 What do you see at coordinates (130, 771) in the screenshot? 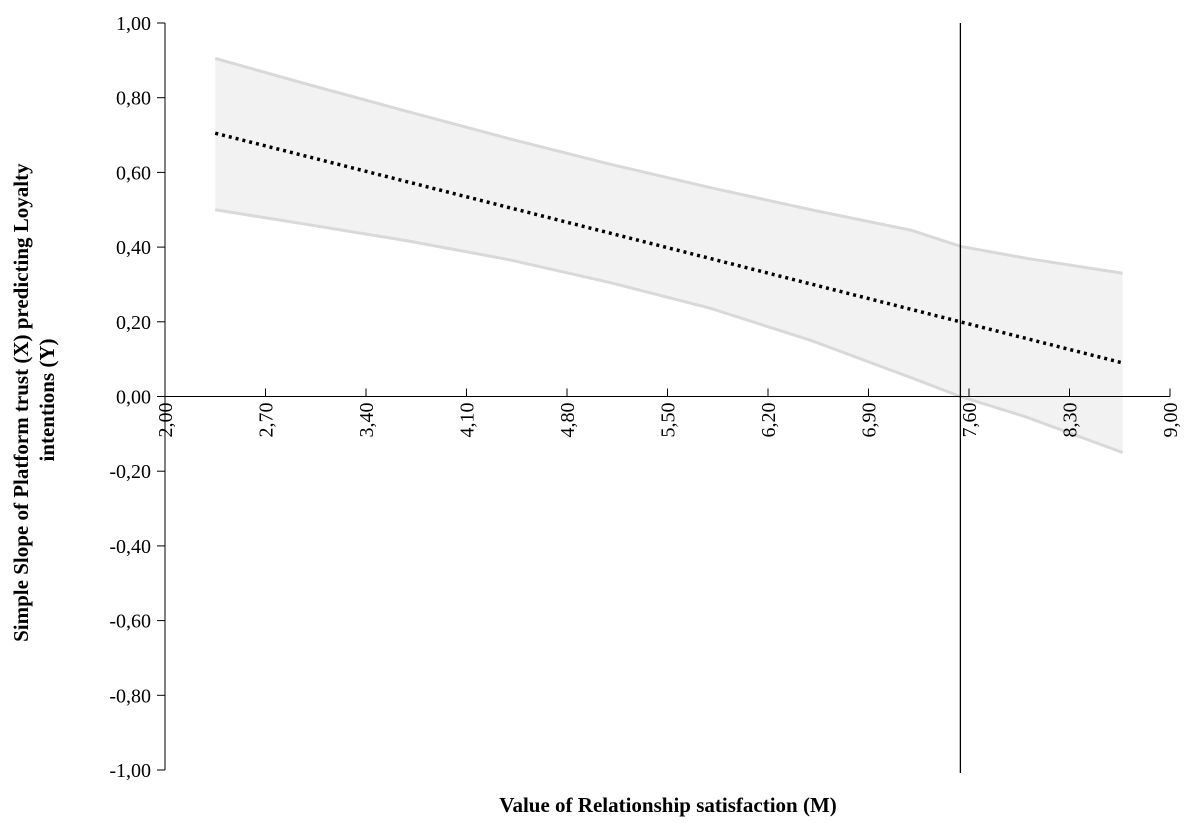
I see `y-tick-label: -1,00` at bounding box center [130, 771].